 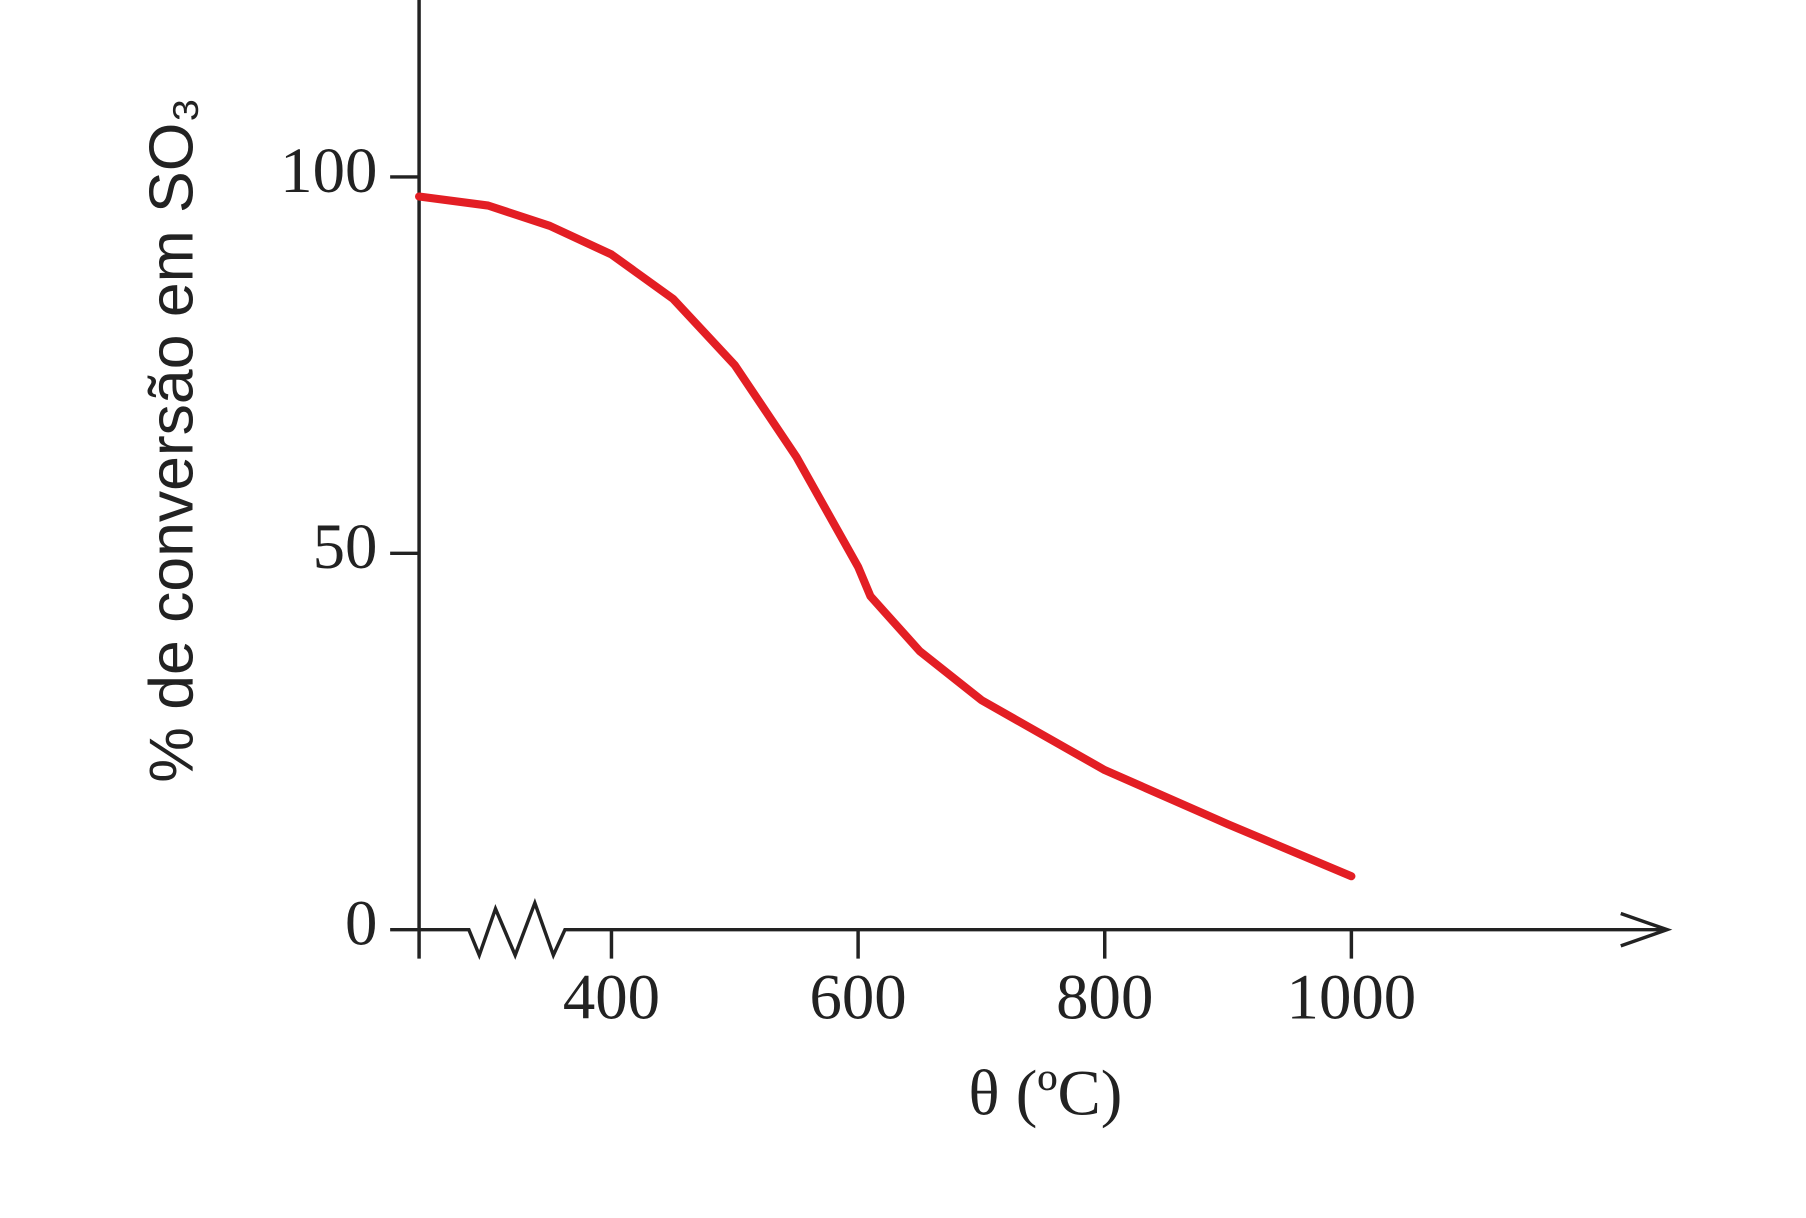 I want to click on y-tick-label: 100, so click(x=328, y=171).